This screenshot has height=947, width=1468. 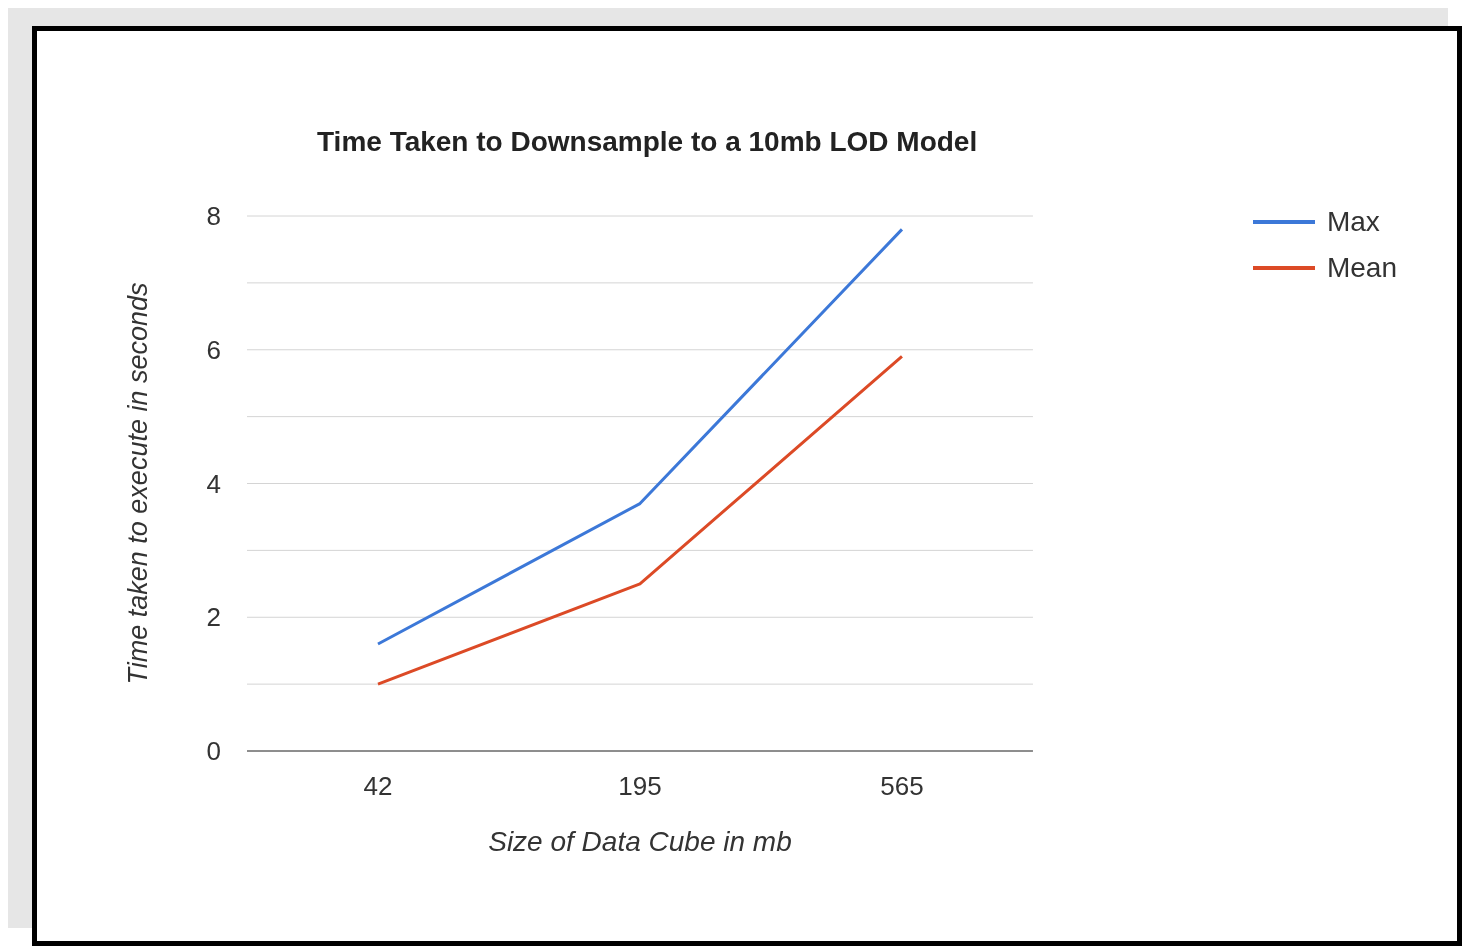 What do you see at coordinates (378, 786) in the screenshot?
I see `x-tick-label: 42` at bounding box center [378, 786].